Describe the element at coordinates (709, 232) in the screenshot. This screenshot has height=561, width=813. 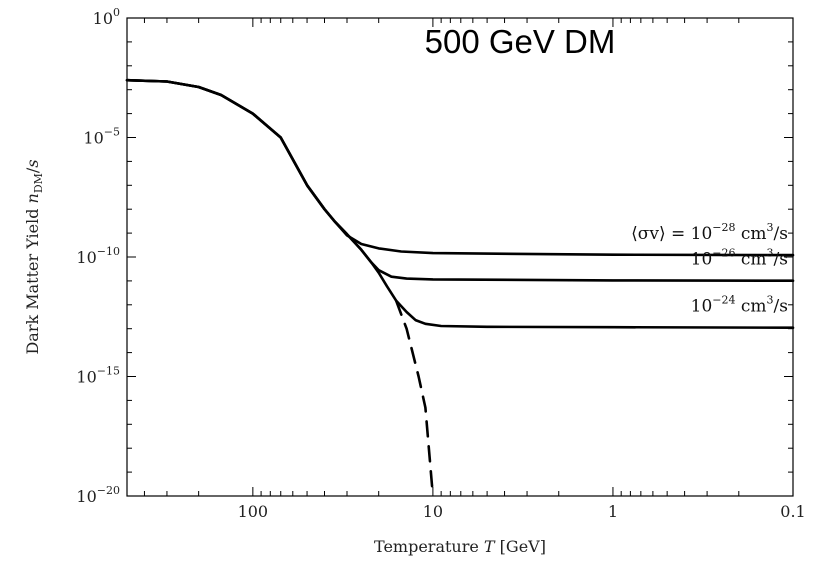
I see `curve-label-1: ⟨σv⟩ = 10−28 cm3/s` at that location.